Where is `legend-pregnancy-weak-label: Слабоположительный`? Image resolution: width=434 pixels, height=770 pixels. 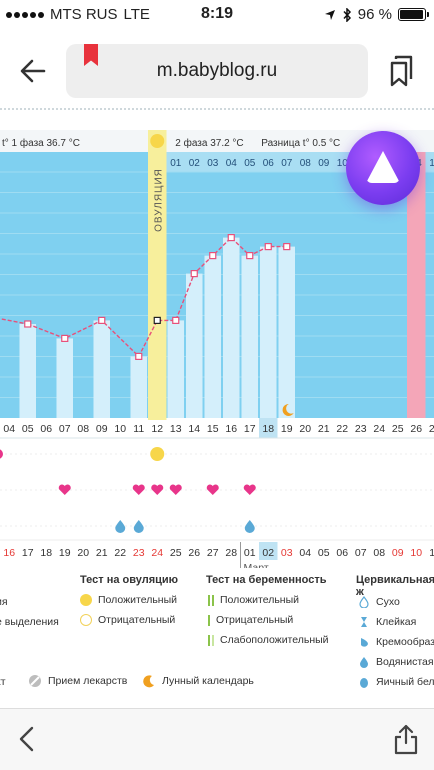
legend-pregnancy-weak-label: Слабоположительный is located at coordinates (274, 640).